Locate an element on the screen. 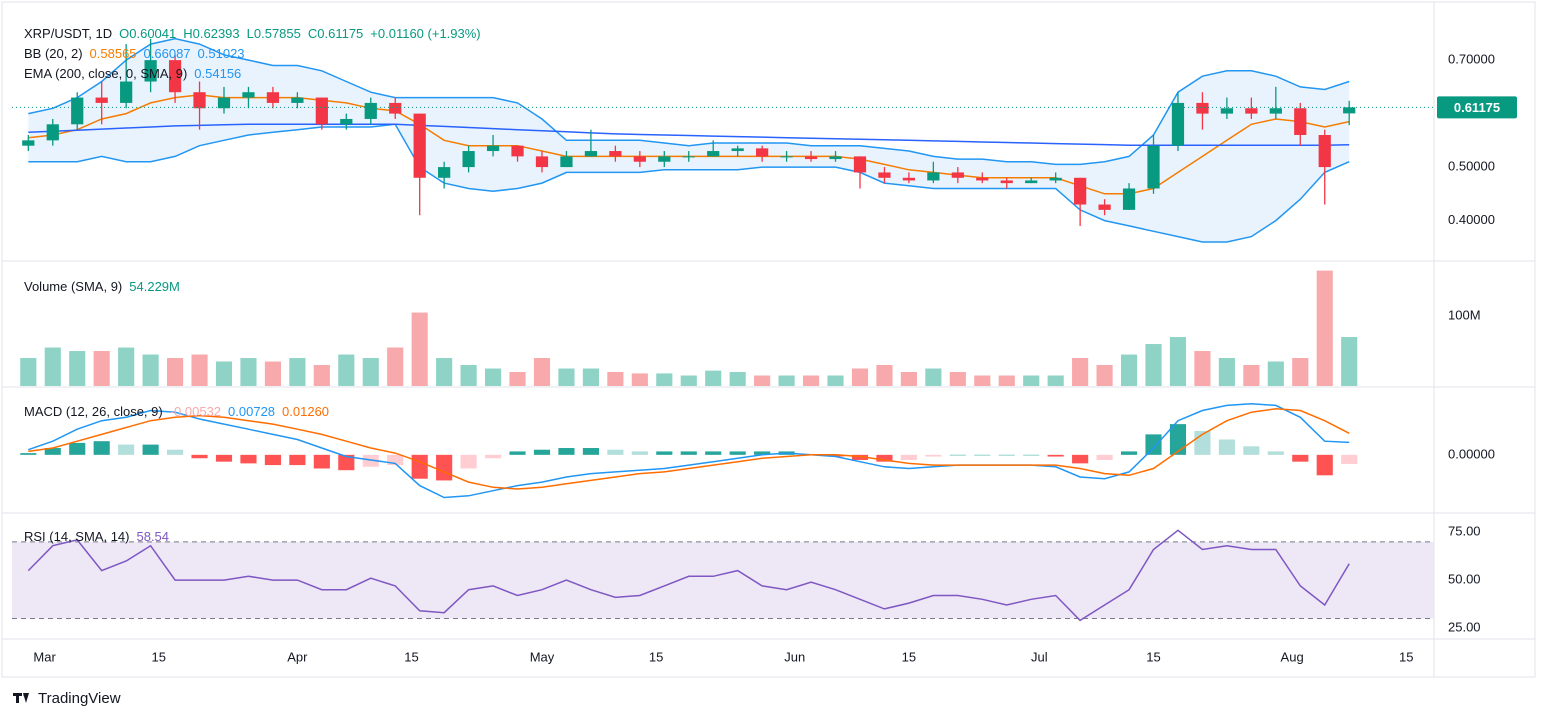 The image size is (1548, 723). indicator-legend: RSI (14, SMA, 14) 58.54 is located at coordinates (100, 537).